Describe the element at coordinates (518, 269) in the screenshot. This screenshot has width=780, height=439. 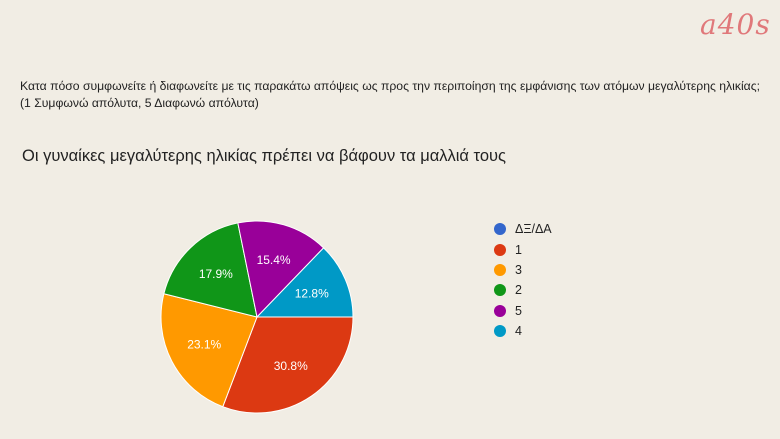
I see `legend-label: 3` at that location.